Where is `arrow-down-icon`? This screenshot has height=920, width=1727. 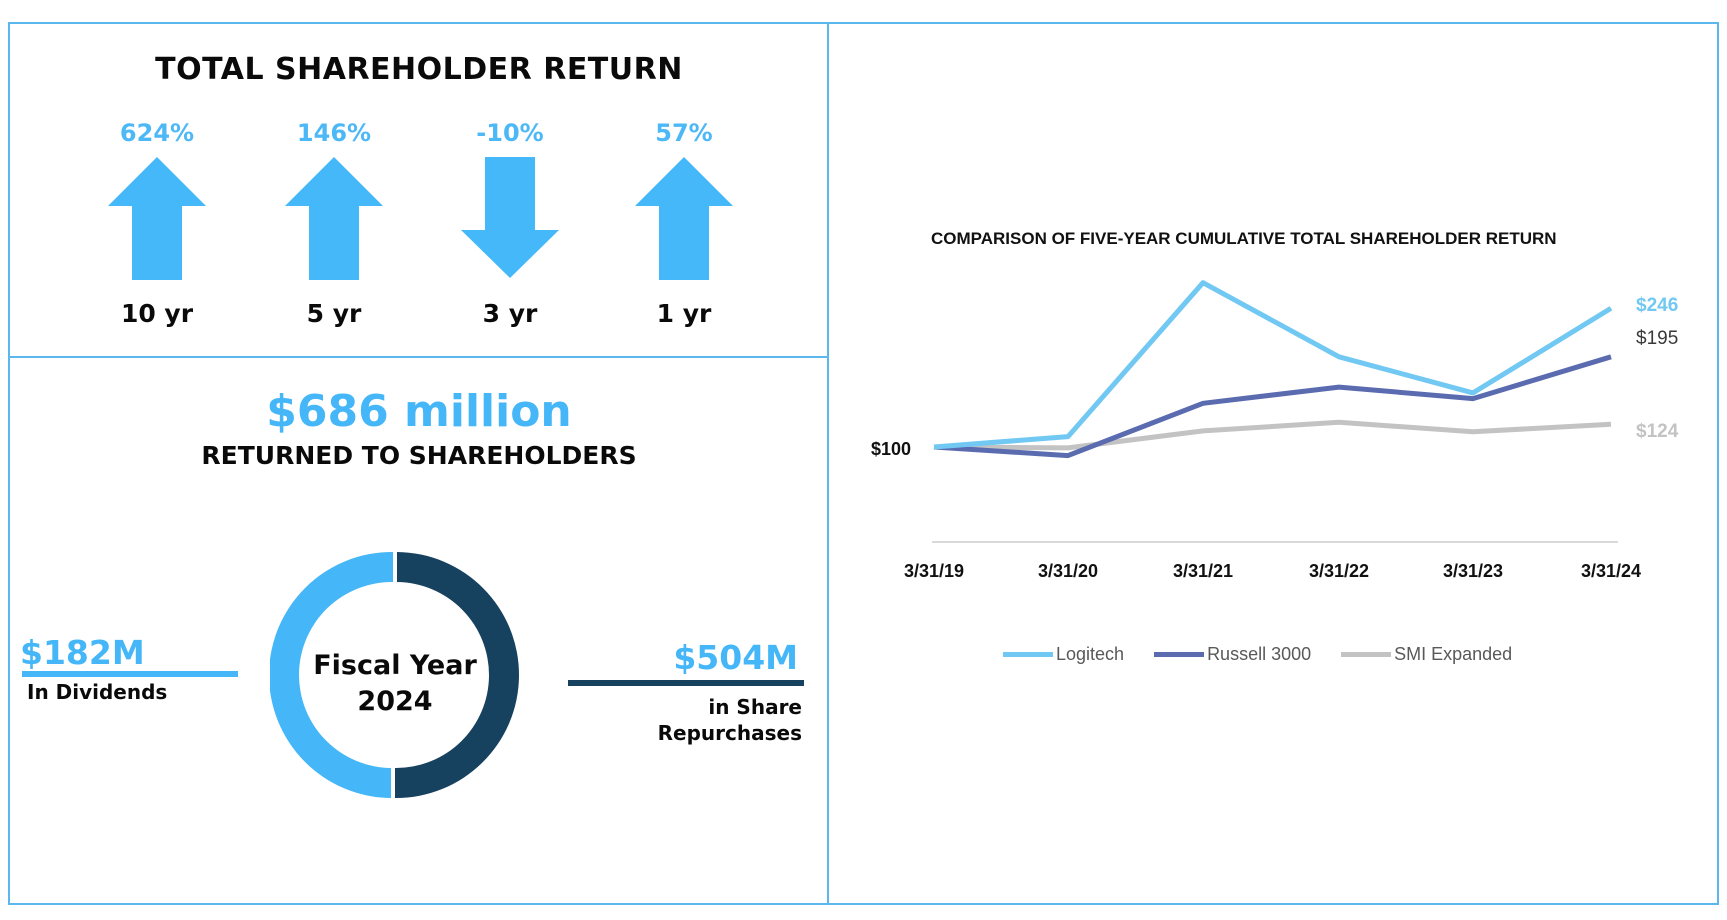
arrow-down-icon is located at coordinates (510, 217).